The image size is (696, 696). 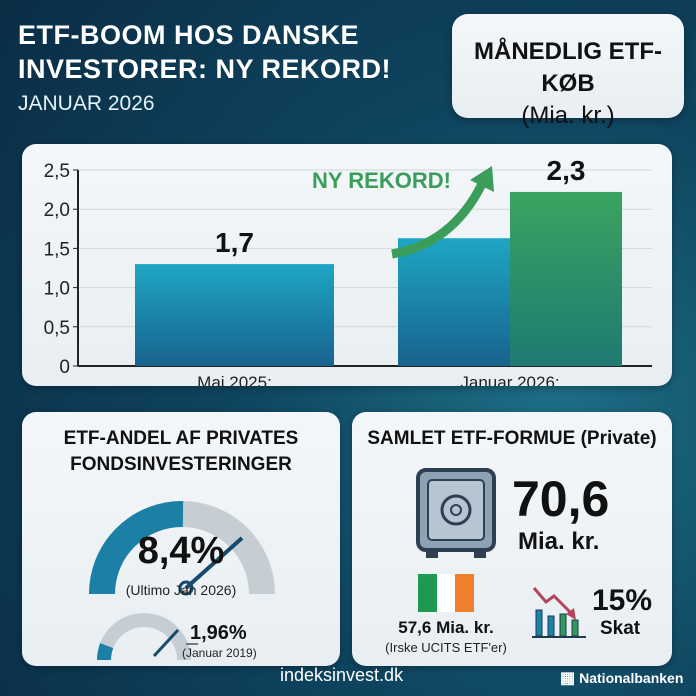 I want to click on chart-title-panel: MÅNEDLIG ETF-KØB (Mia. kr.), so click(x=568, y=71).